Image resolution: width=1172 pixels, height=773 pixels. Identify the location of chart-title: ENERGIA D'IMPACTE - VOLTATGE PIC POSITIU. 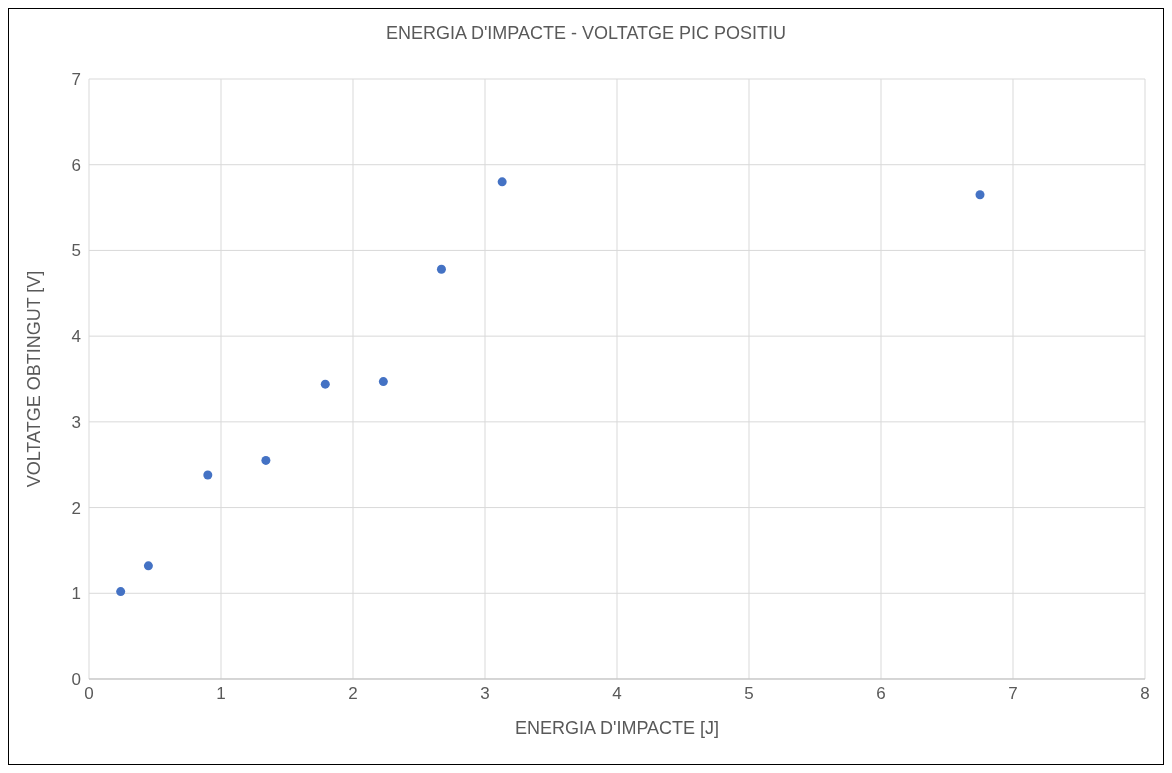
(586, 33).